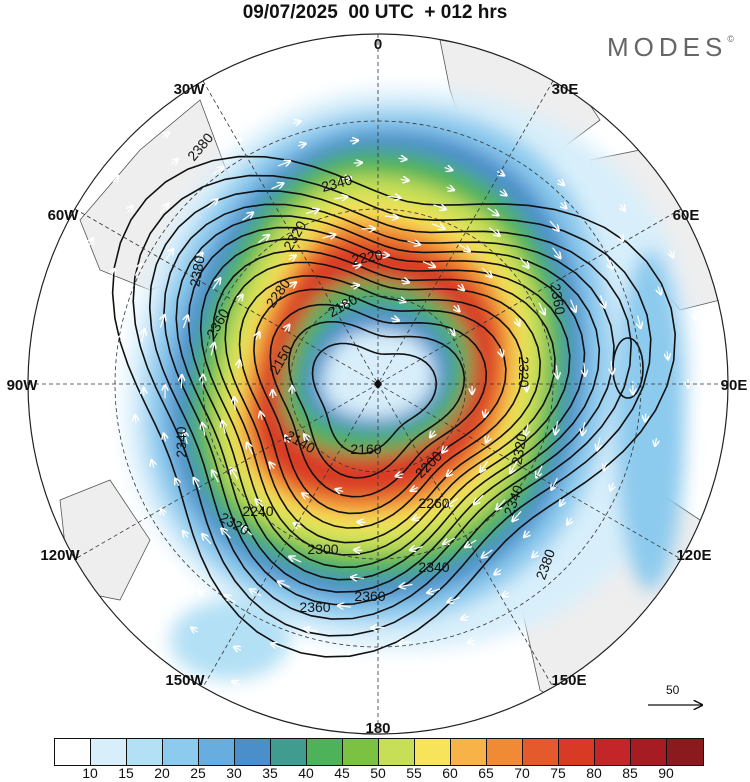 The width and height of the screenshot is (750, 782). I want to click on lon-label-90e: 90E, so click(734, 385).